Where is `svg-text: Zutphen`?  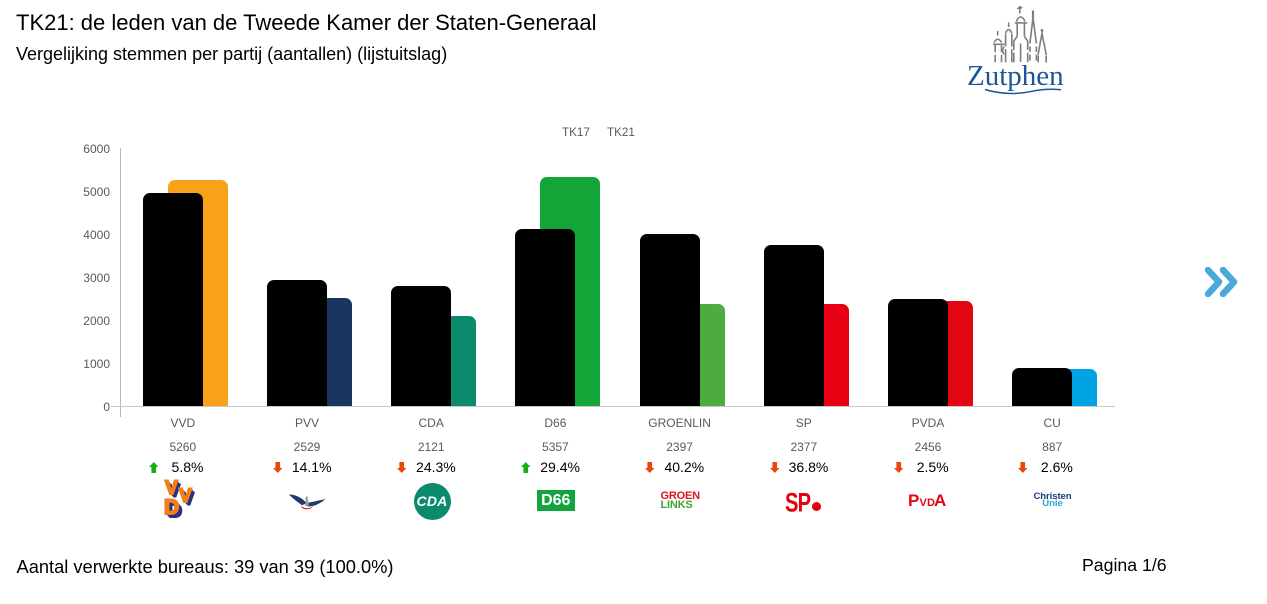 svg-text: Zutphen is located at coordinates (1015, 76).